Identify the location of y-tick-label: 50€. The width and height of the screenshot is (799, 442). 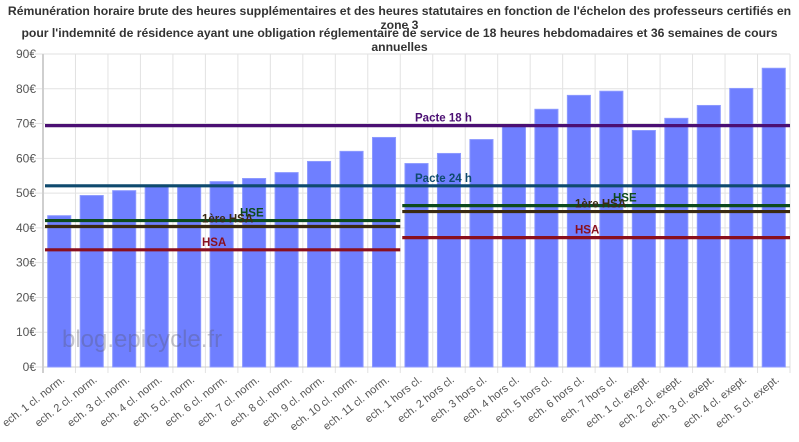
(26, 193).